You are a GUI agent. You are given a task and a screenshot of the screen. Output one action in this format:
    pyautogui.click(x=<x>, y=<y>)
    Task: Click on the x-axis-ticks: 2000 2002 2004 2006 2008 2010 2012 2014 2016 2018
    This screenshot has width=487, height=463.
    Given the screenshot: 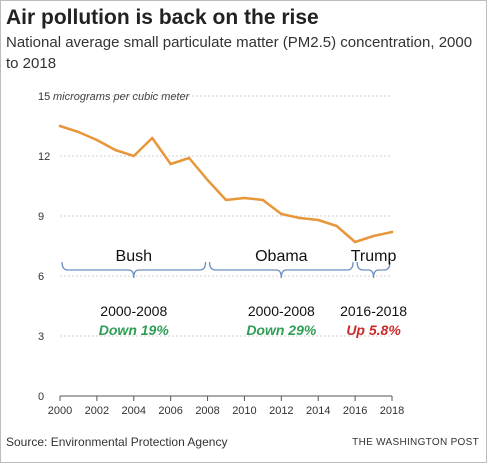 What is the action you would take?
    pyautogui.click(x=226, y=406)
    